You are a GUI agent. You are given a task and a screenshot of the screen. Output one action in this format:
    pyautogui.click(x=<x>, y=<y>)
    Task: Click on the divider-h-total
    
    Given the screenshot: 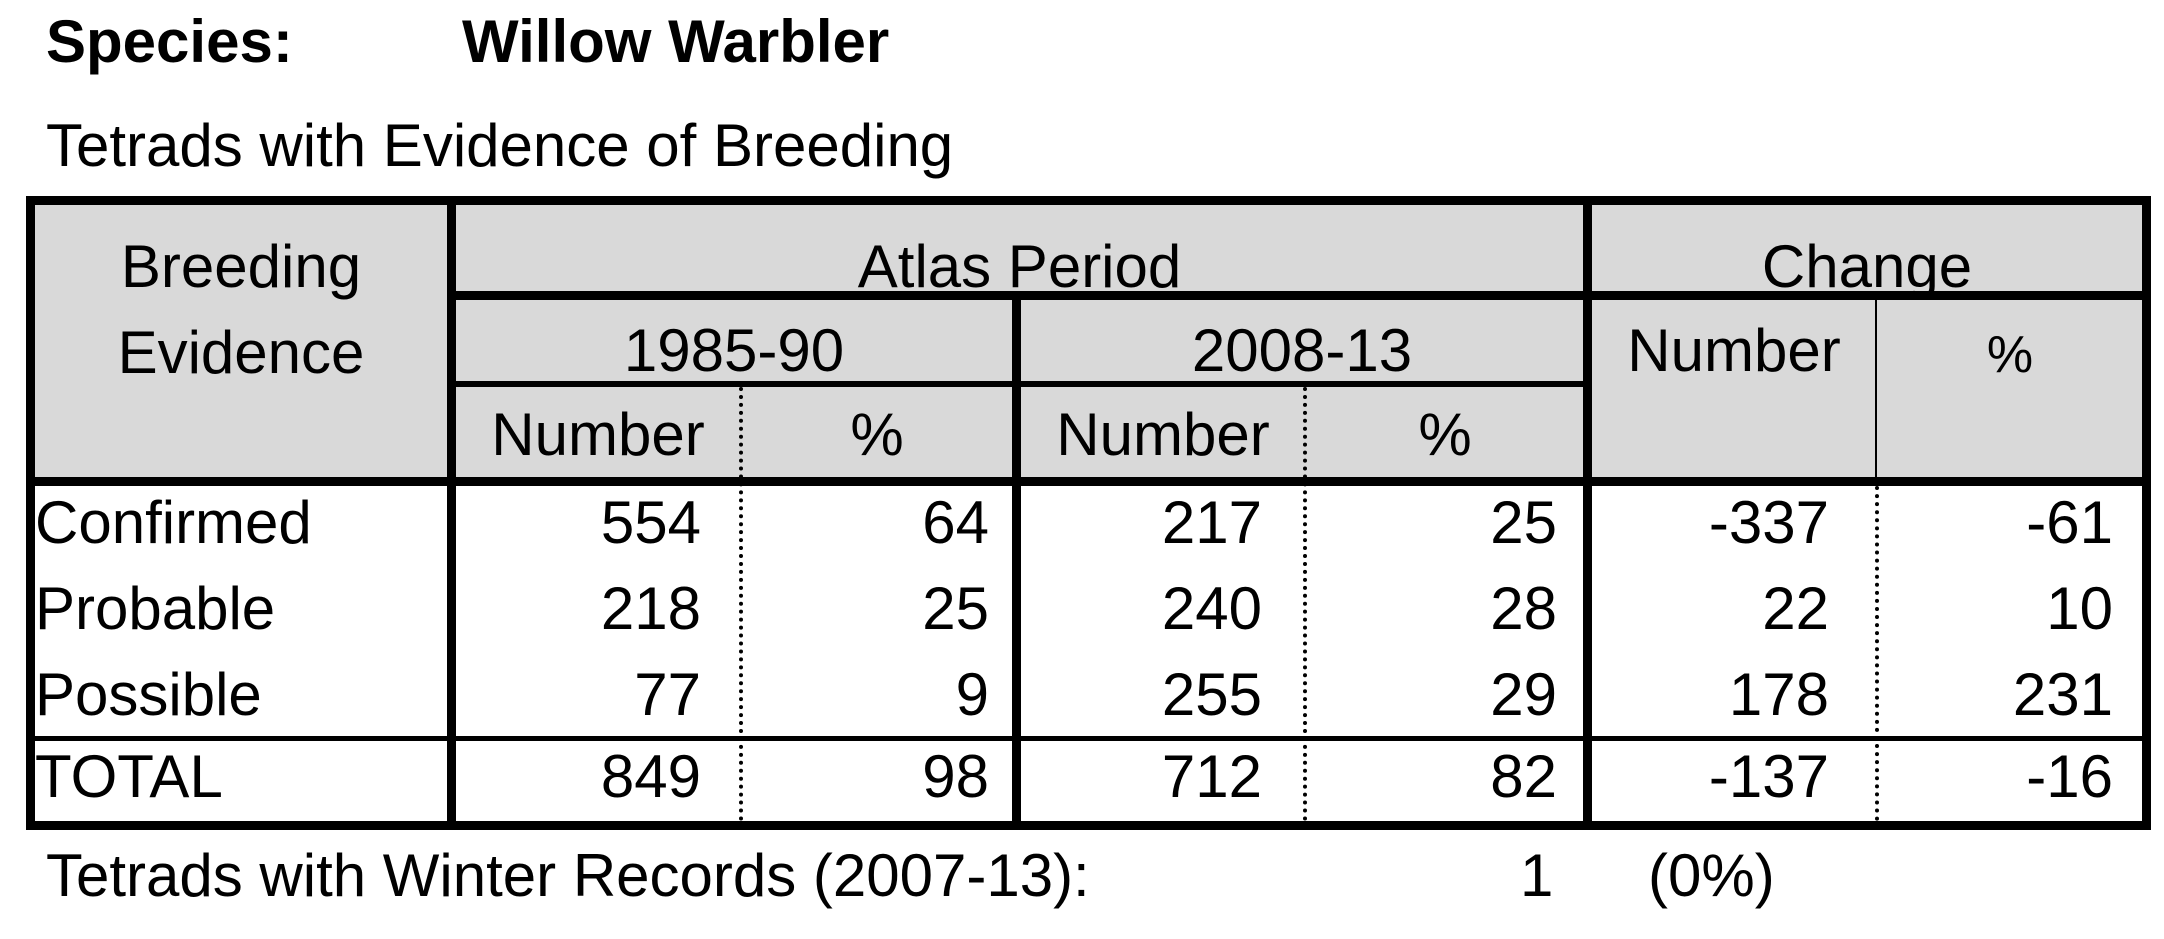 What is the action you would take?
    pyautogui.click(x=1088, y=738)
    